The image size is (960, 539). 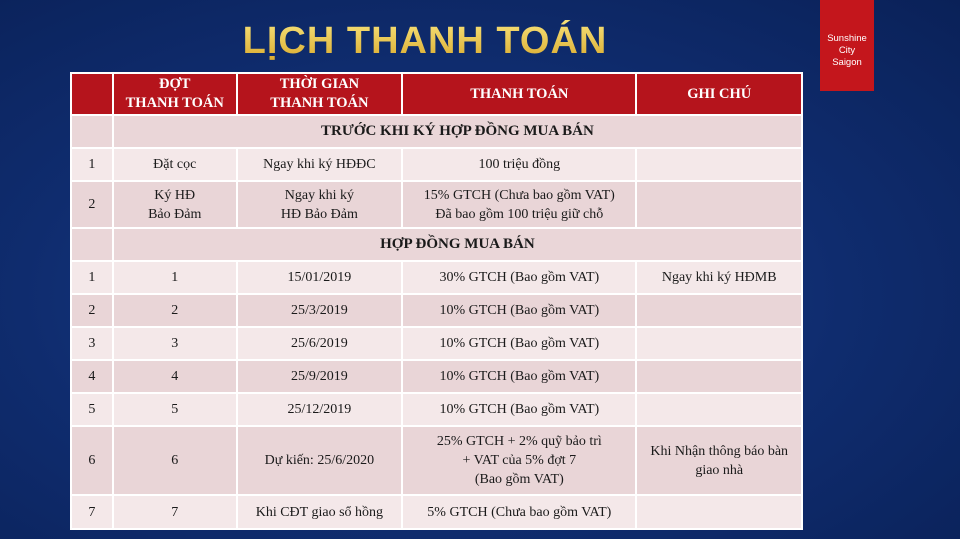 I want to click on table-cell: Ngay khi ký HĐĐC, so click(x=319, y=164).